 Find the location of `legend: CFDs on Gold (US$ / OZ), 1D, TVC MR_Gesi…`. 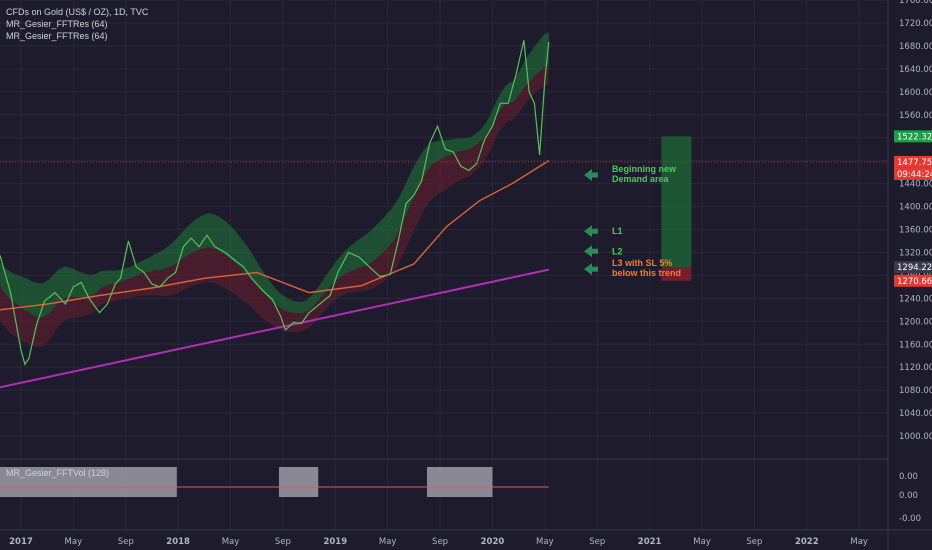

legend: CFDs on Gold (US$ / OZ), 1D, TVC MR_Gesi… is located at coordinates (77, 24).